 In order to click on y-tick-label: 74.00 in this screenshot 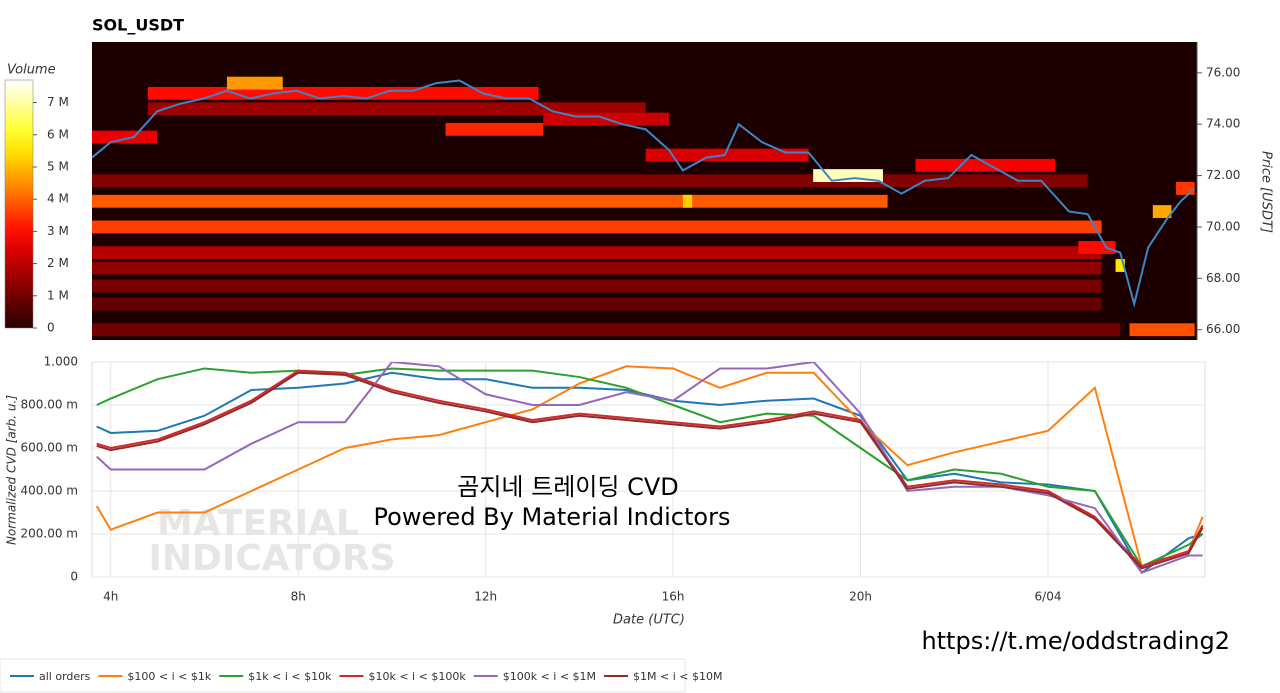, I will do `click(1223, 124)`.